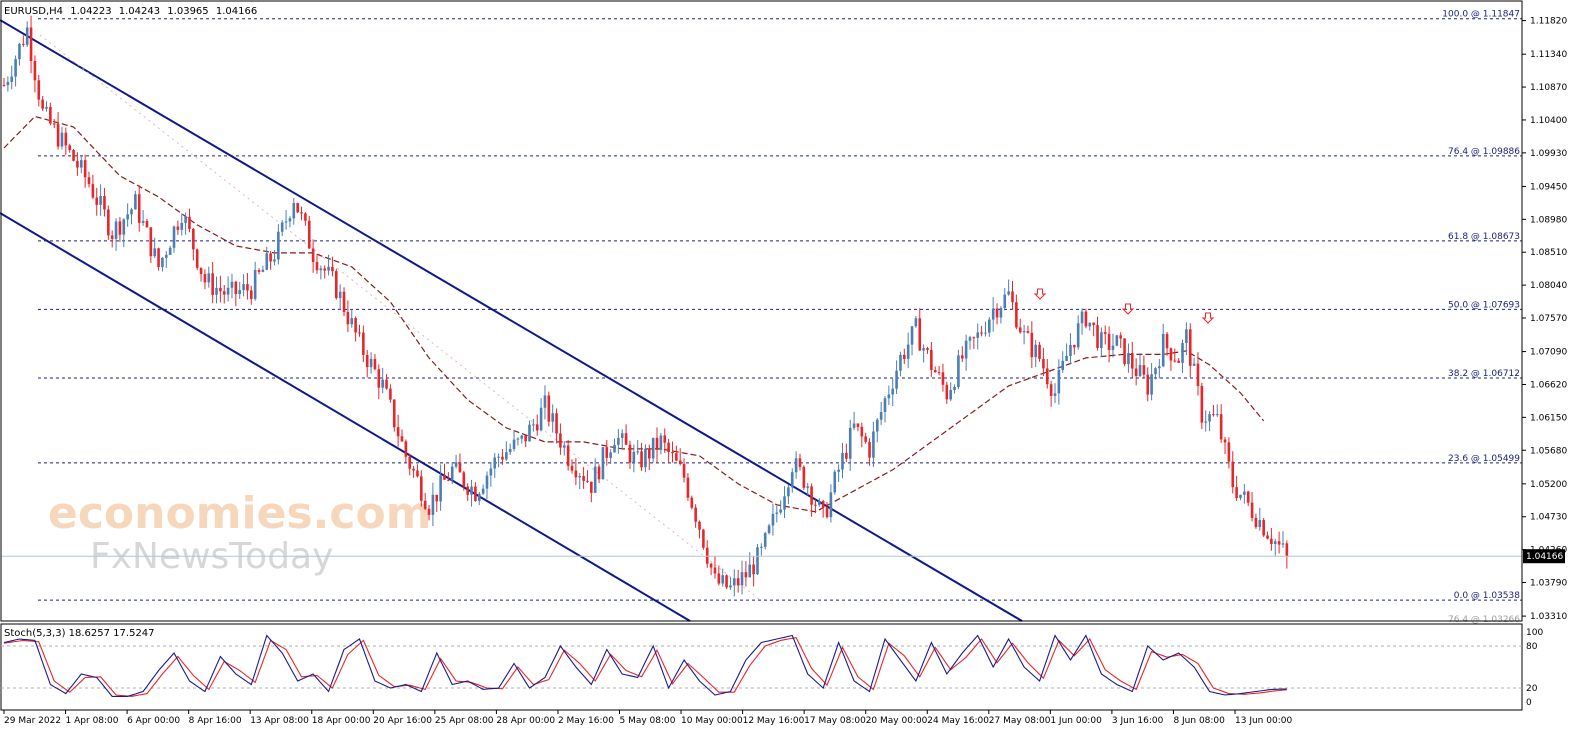  What do you see at coordinates (1548, 584) in the screenshot?
I see `y-tick-label-17: 1.03790` at bounding box center [1548, 584].